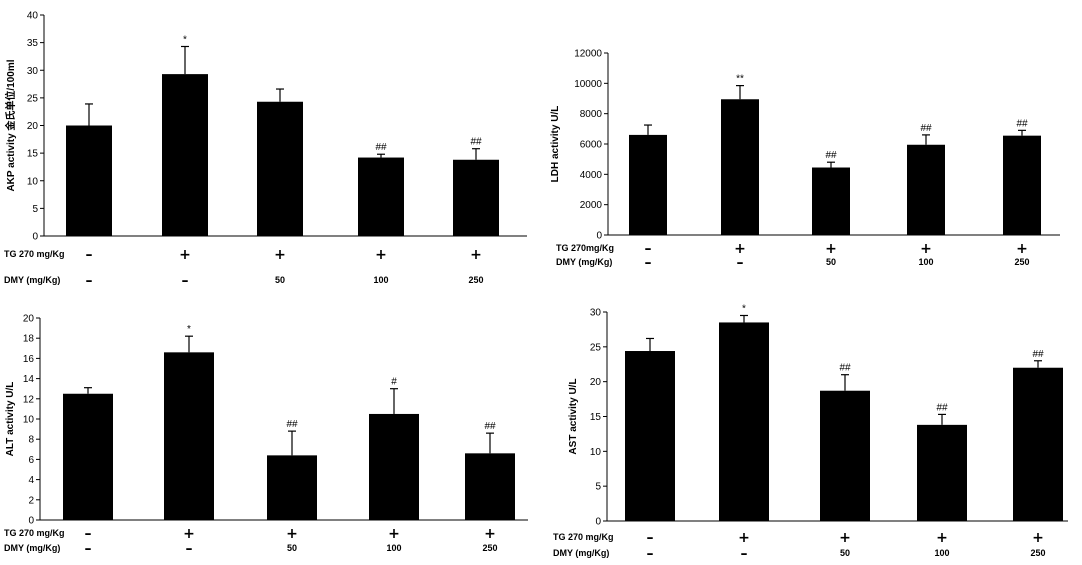  I want to click on y-tick-label: 4000, so click(591, 175).